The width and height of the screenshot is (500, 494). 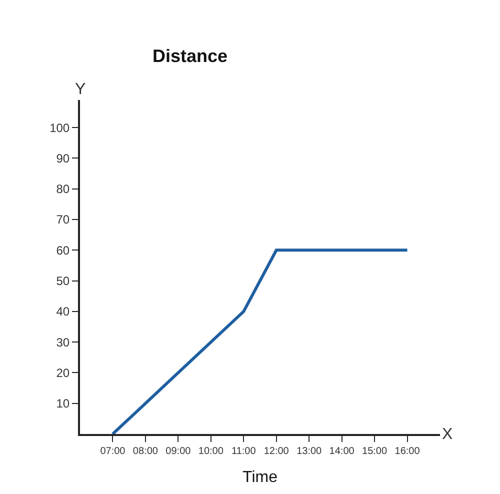 I want to click on y-tick-label: 80, so click(x=63, y=189).